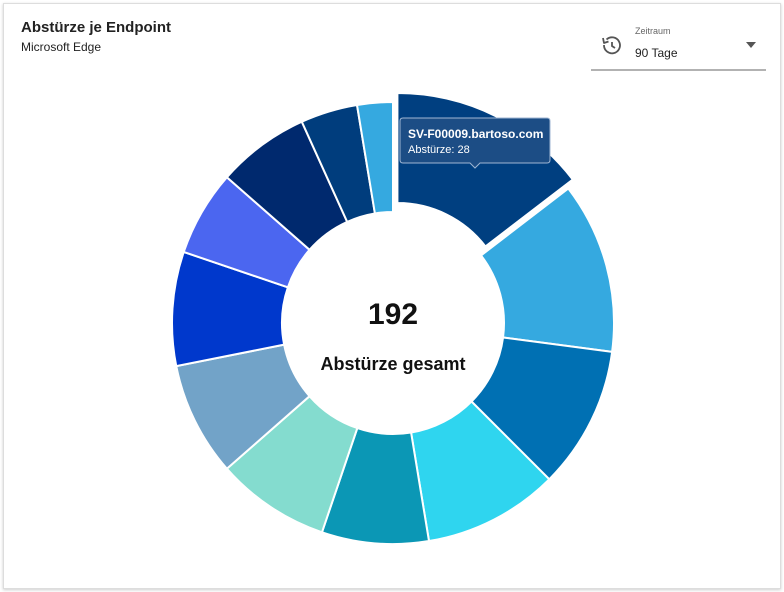  What do you see at coordinates (653, 31) in the screenshot?
I see `dropdown-label: Zeitraum` at bounding box center [653, 31].